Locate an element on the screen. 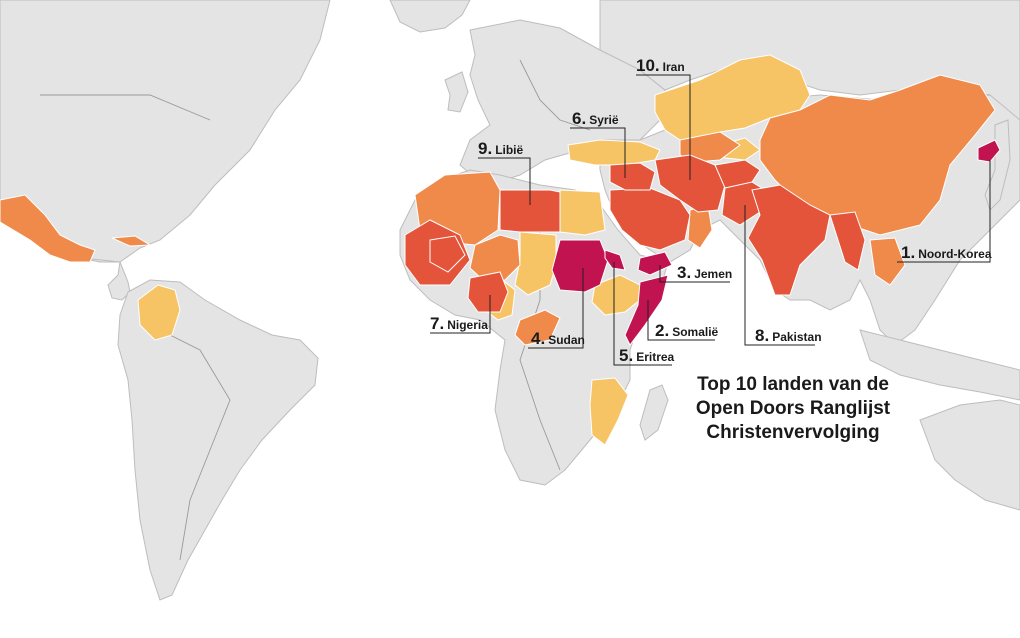 The height and width of the screenshot is (638, 1020). country-north-korea is located at coordinates (989, 151).